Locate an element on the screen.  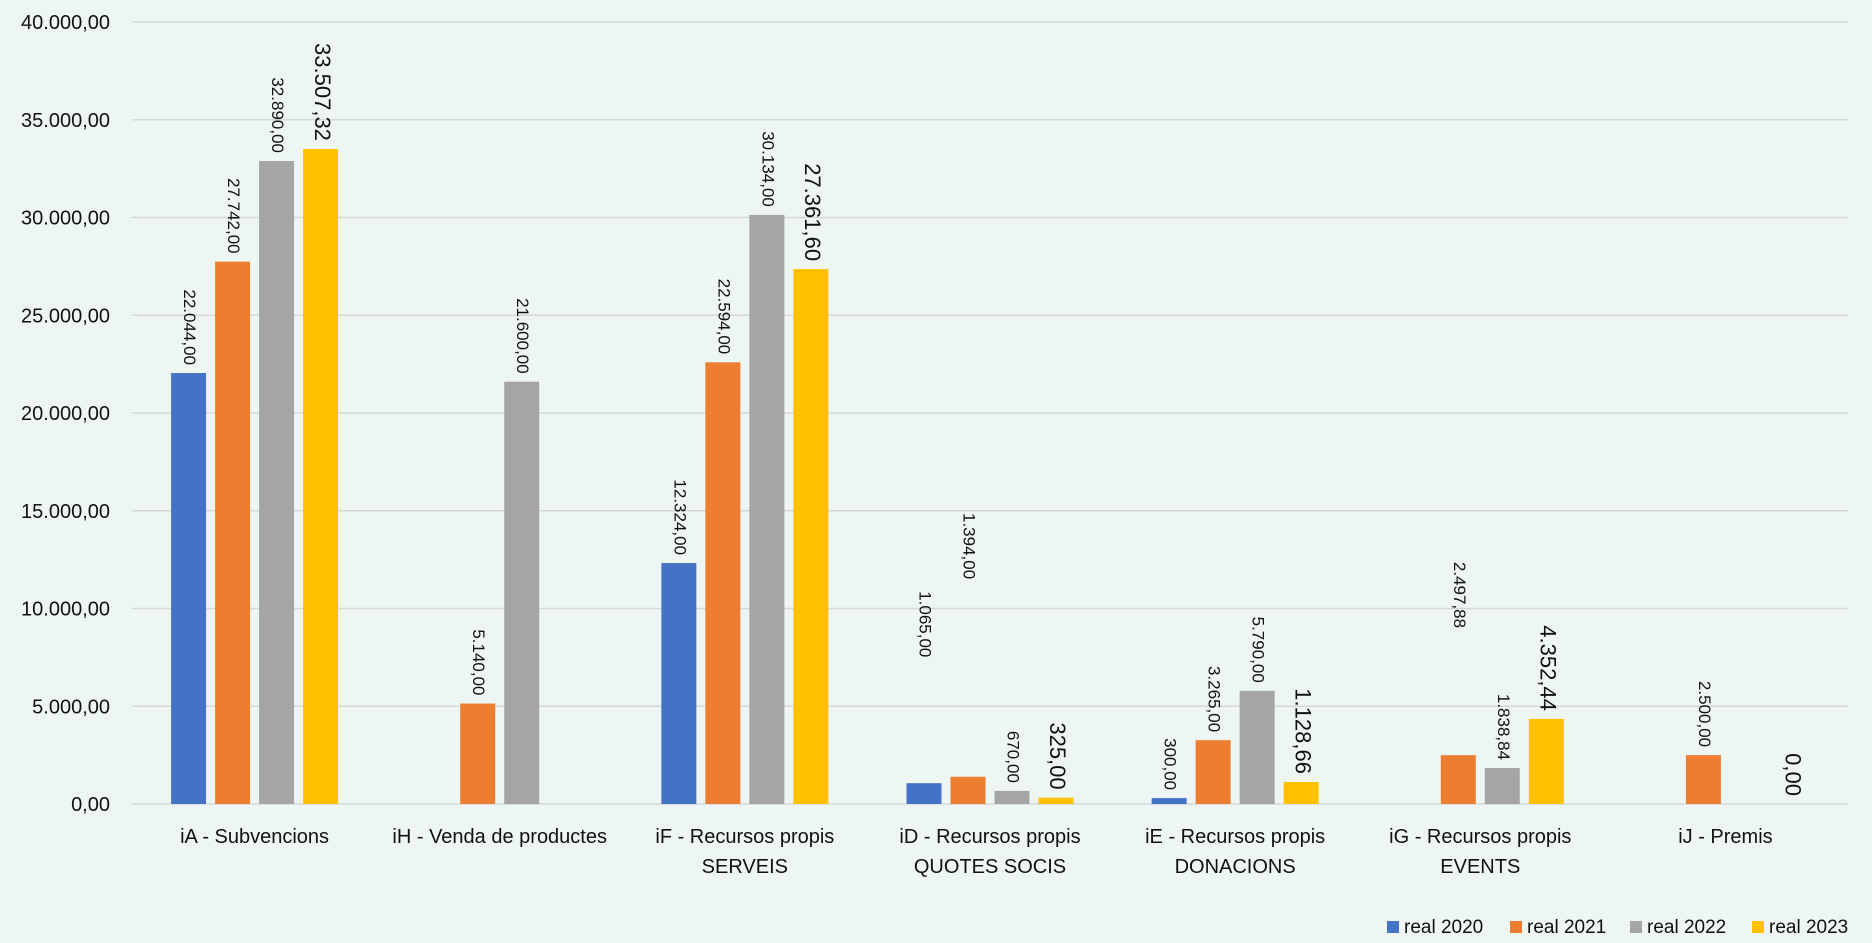
data-label: 2.500,00 is located at coordinates (1704, 714).